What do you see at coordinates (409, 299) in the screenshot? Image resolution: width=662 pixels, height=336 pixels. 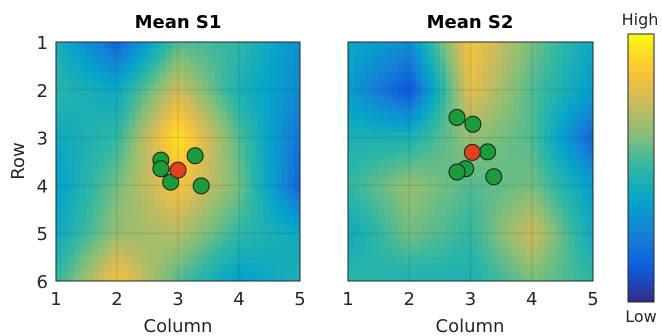 I see `x-tick-label: 2` at bounding box center [409, 299].